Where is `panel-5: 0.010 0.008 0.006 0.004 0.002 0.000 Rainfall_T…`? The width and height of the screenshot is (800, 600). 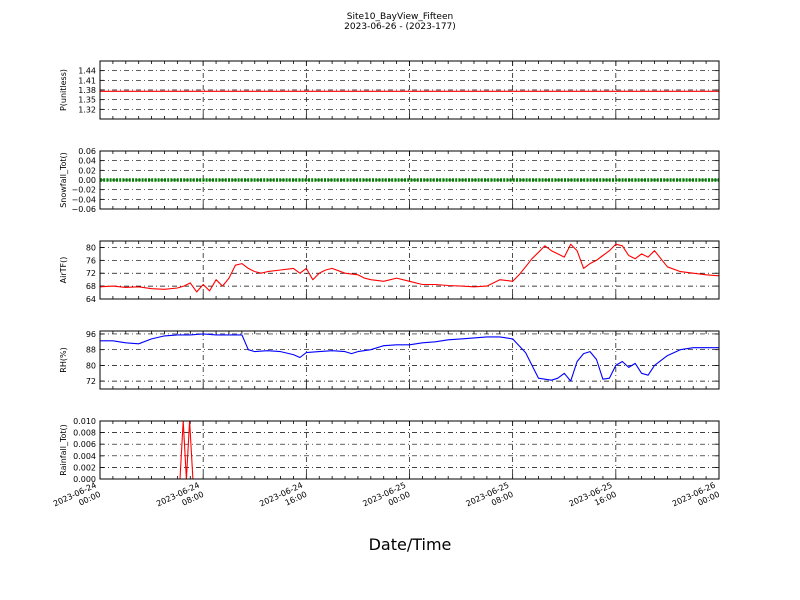
panel-5: 0.010 0.008 0.006 0.004 0.002 0.000 Rainfall_T… is located at coordinates (389, 450).